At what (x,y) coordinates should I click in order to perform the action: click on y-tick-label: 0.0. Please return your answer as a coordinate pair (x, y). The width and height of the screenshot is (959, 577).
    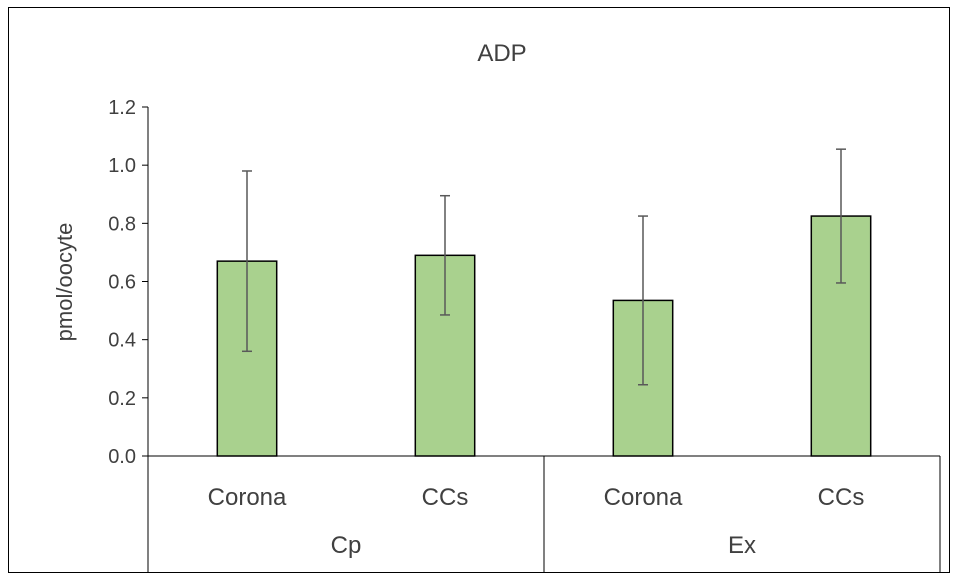
    Looking at the image, I should click on (122, 457).